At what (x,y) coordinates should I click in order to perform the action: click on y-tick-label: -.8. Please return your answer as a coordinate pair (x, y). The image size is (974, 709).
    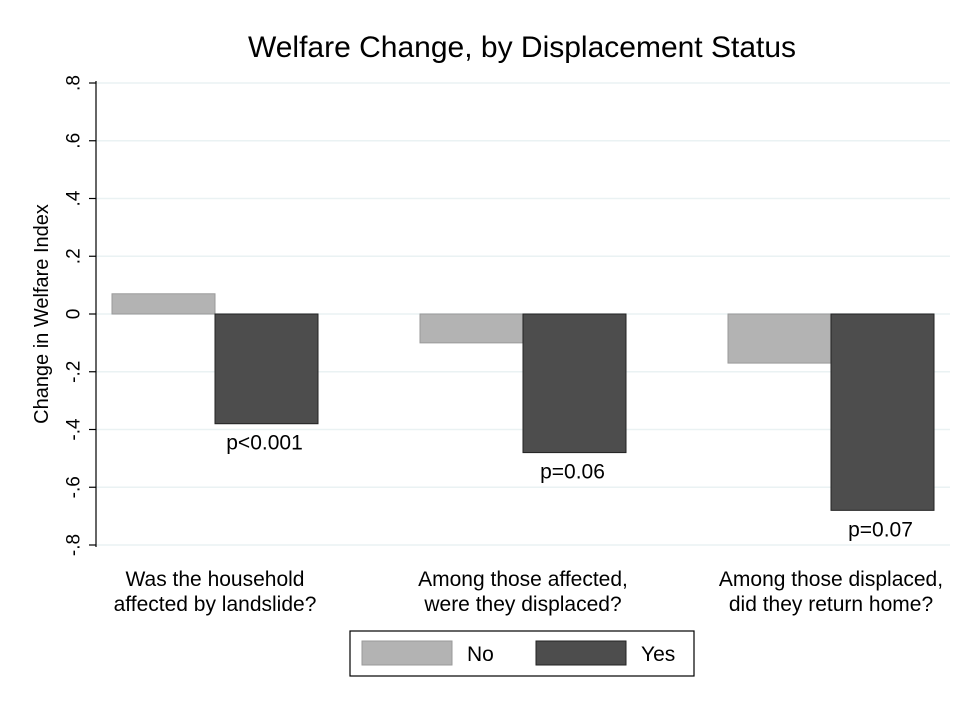
    Looking at the image, I should click on (74, 545).